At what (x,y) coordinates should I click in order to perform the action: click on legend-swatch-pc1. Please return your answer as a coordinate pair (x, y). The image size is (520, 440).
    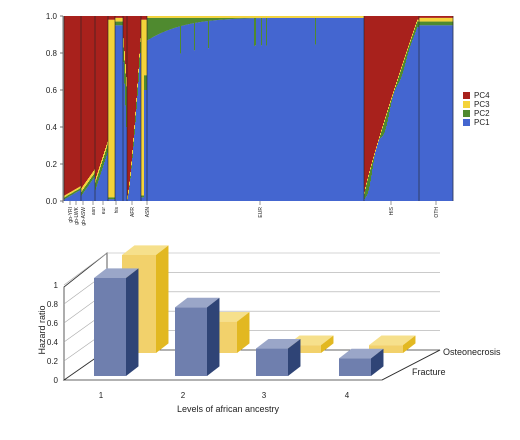
    Looking at the image, I should click on (466, 122).